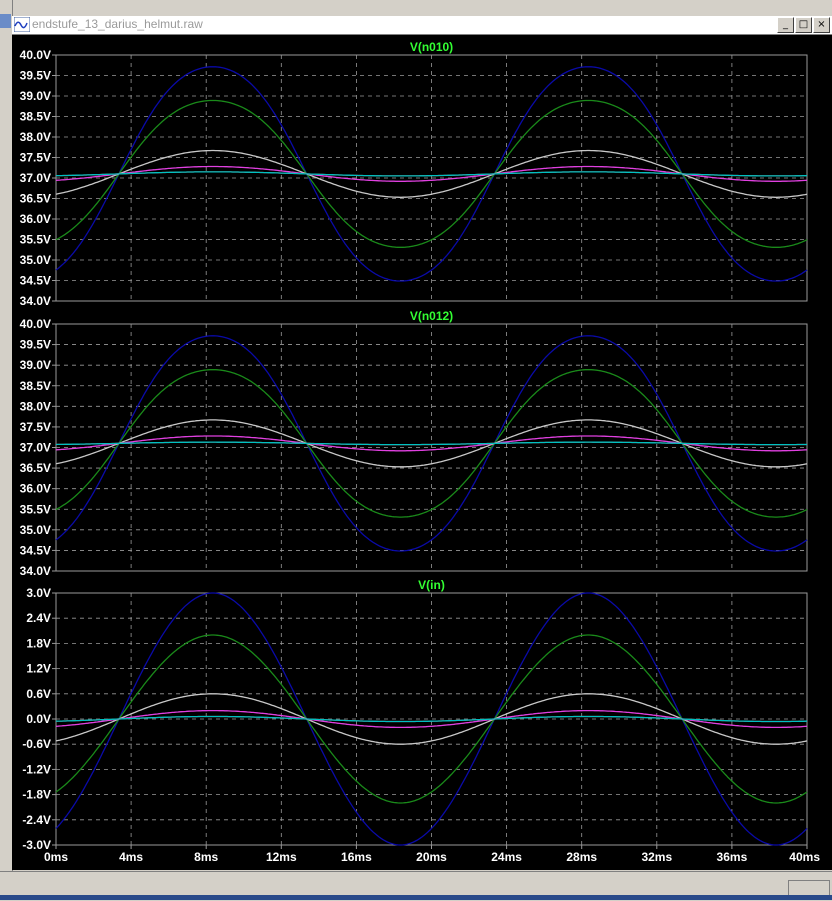 This screenshot has width=832, height=901. I want to click on minimize-button: _, so click(785, 25).